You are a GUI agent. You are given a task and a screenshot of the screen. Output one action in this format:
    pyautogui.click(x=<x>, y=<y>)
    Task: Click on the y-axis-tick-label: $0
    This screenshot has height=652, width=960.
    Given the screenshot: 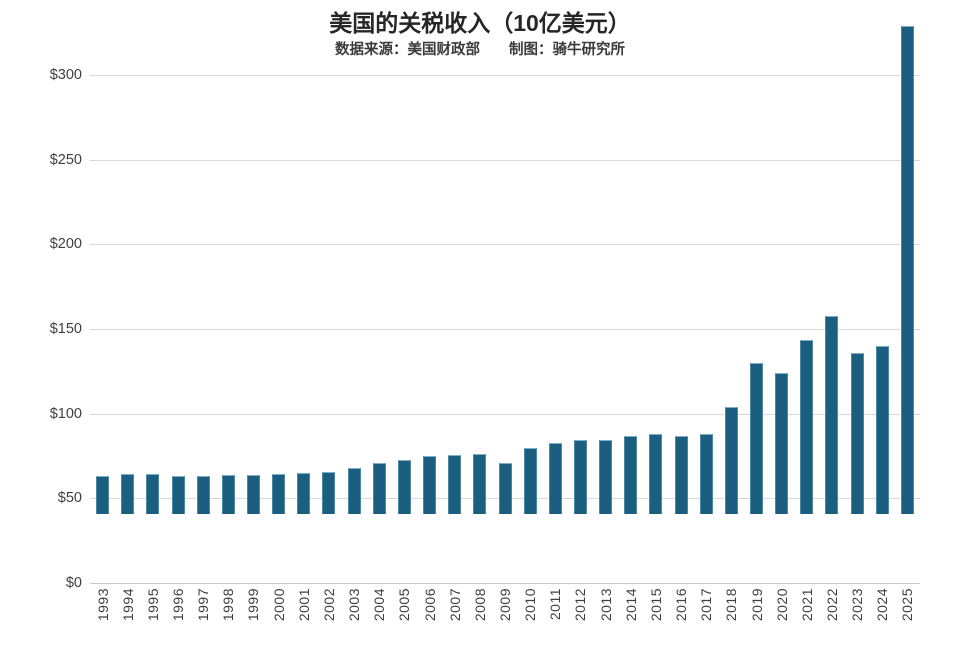 What is the action you would take?
    pyautogui.click(x=73, y=583)
    